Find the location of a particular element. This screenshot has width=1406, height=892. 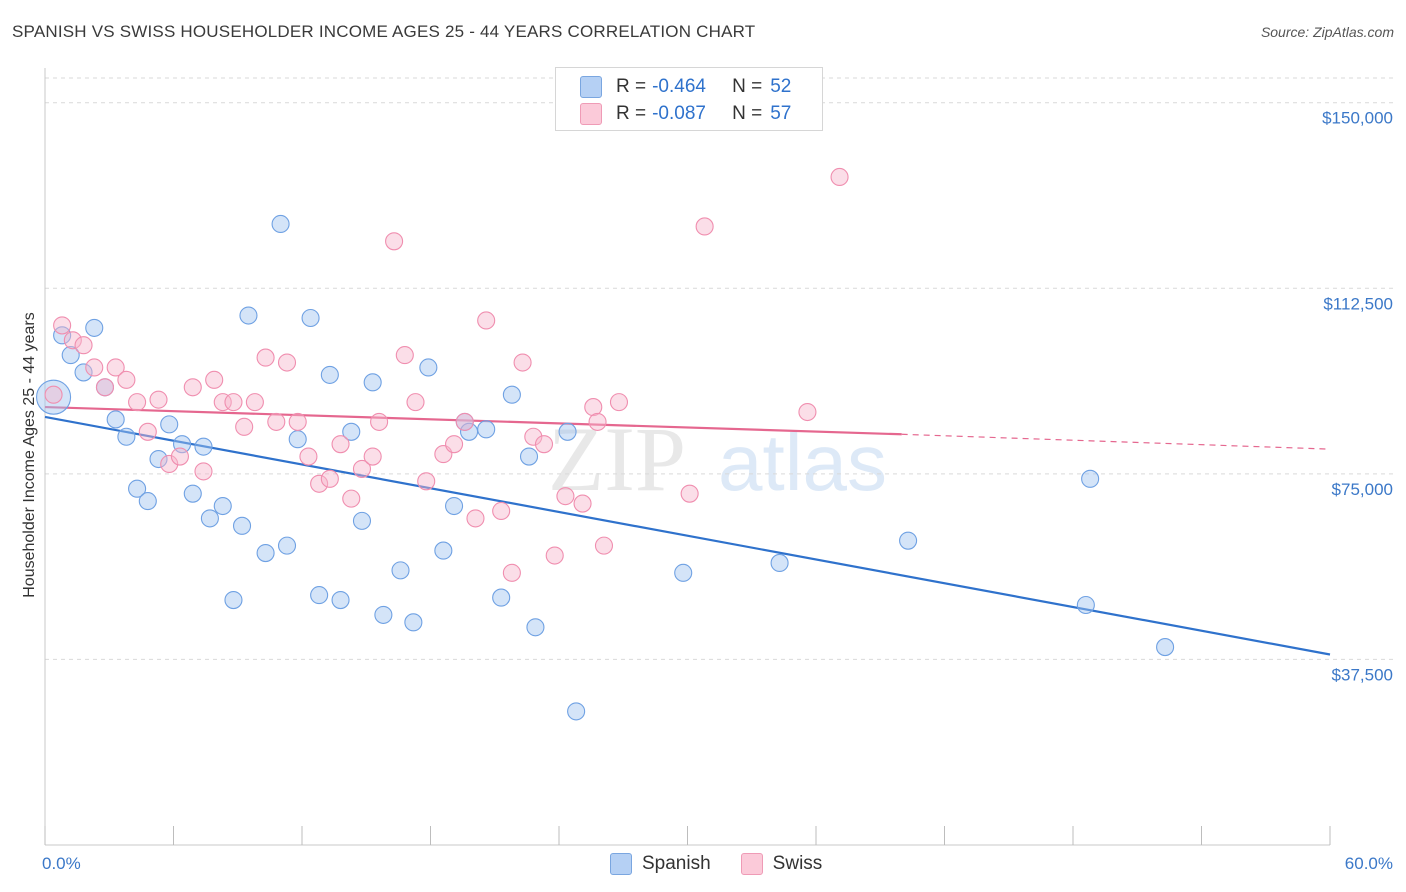

legend-item-spanish: Spanish is located at coordinates (660, 864).